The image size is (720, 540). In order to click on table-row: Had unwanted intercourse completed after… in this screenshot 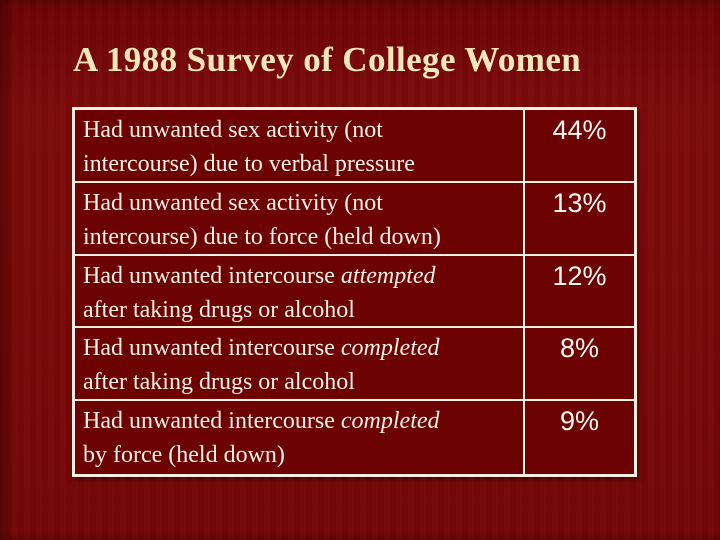, I will do `click(354, 365)`.